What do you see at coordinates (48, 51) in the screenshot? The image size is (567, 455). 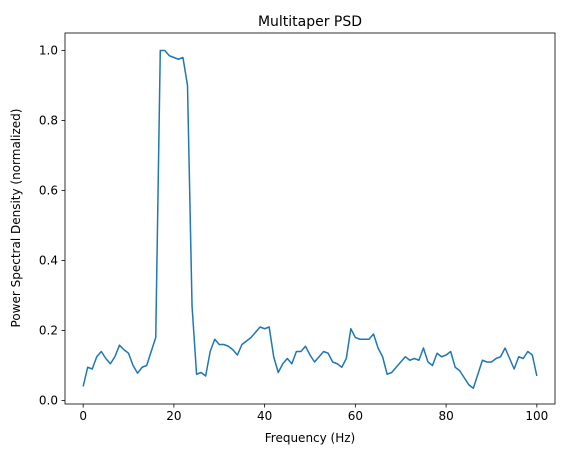 I see `y-tick-label: 1.0` at bounding box center [48, 51].